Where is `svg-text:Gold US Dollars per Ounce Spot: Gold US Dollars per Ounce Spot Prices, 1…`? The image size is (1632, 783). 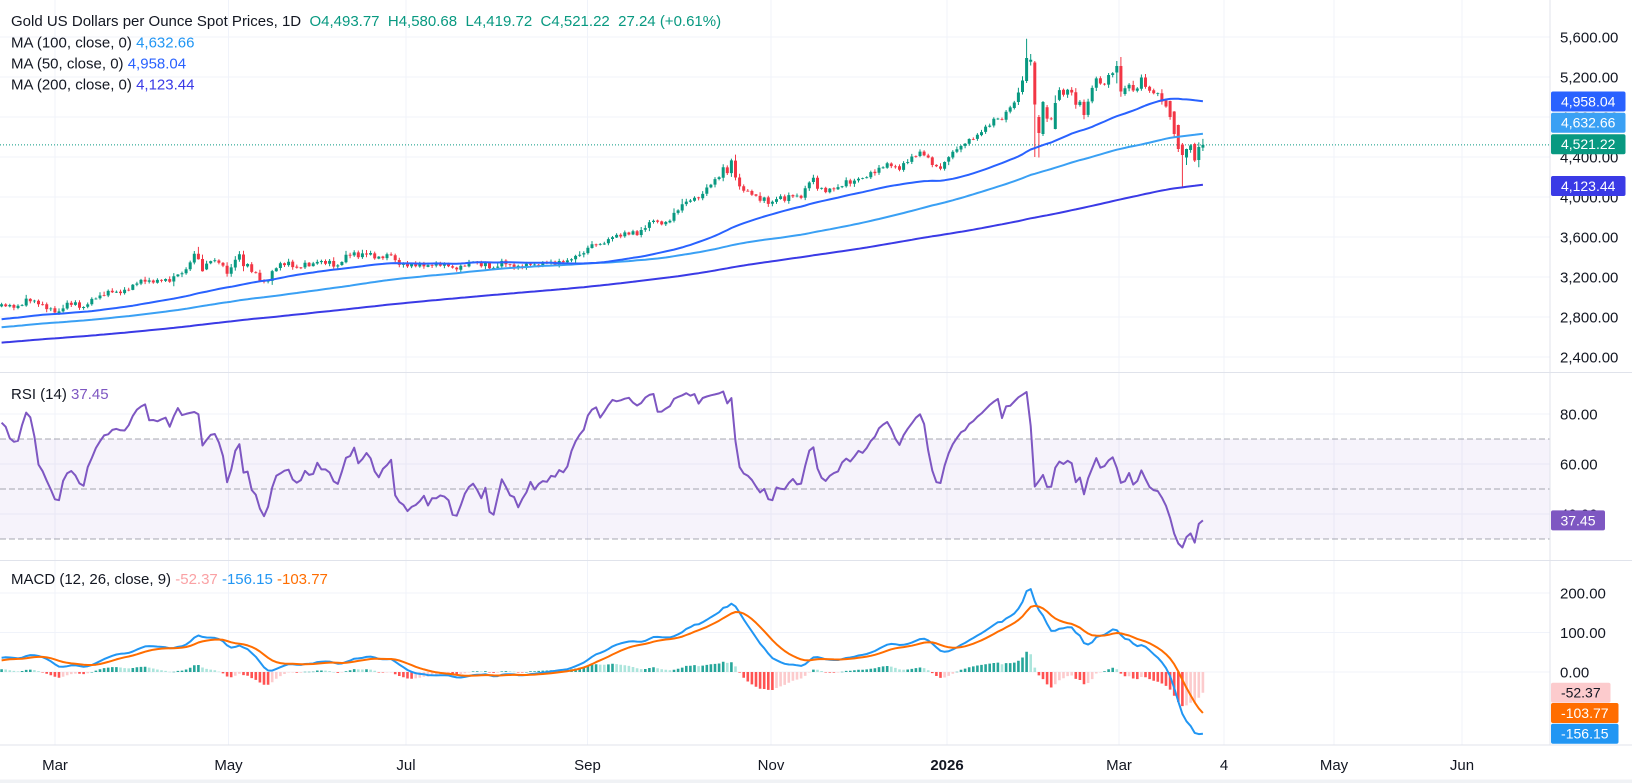 svg-text:Gold US Dollars per Ounce Spot: Gold US Dollars per Ounce Spot Prices, 1… is located at coordinates (366, 21).